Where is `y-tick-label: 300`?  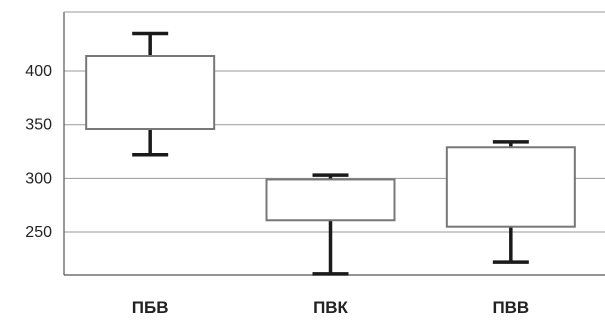 y-tick-label: 300 is located at coordinates (38, 178).